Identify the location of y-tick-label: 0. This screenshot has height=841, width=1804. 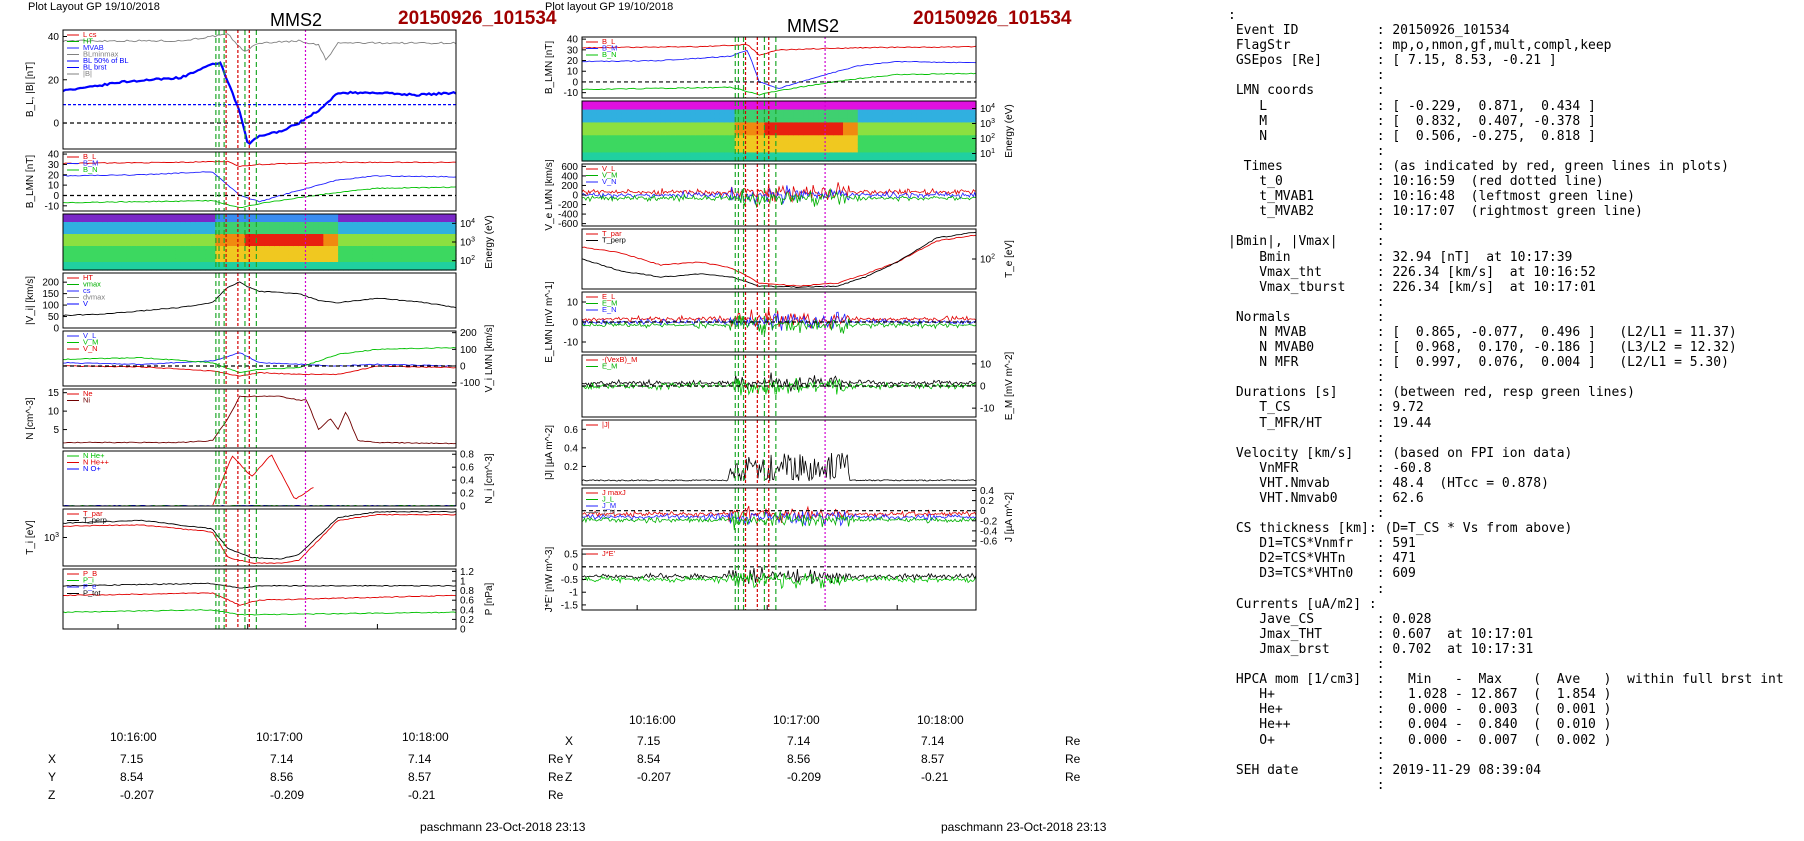
(983, 511).